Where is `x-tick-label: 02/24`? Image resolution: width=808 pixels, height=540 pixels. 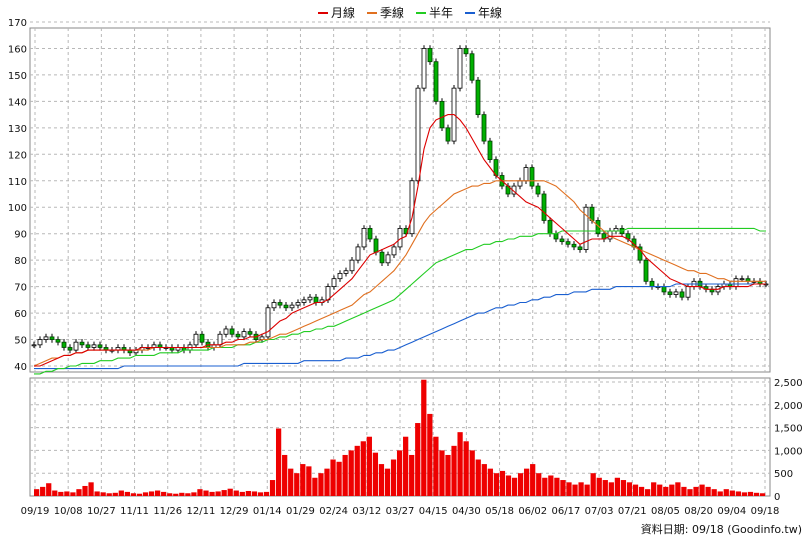
x-tick-label: 02/24 is located at coordinates (333, 511).